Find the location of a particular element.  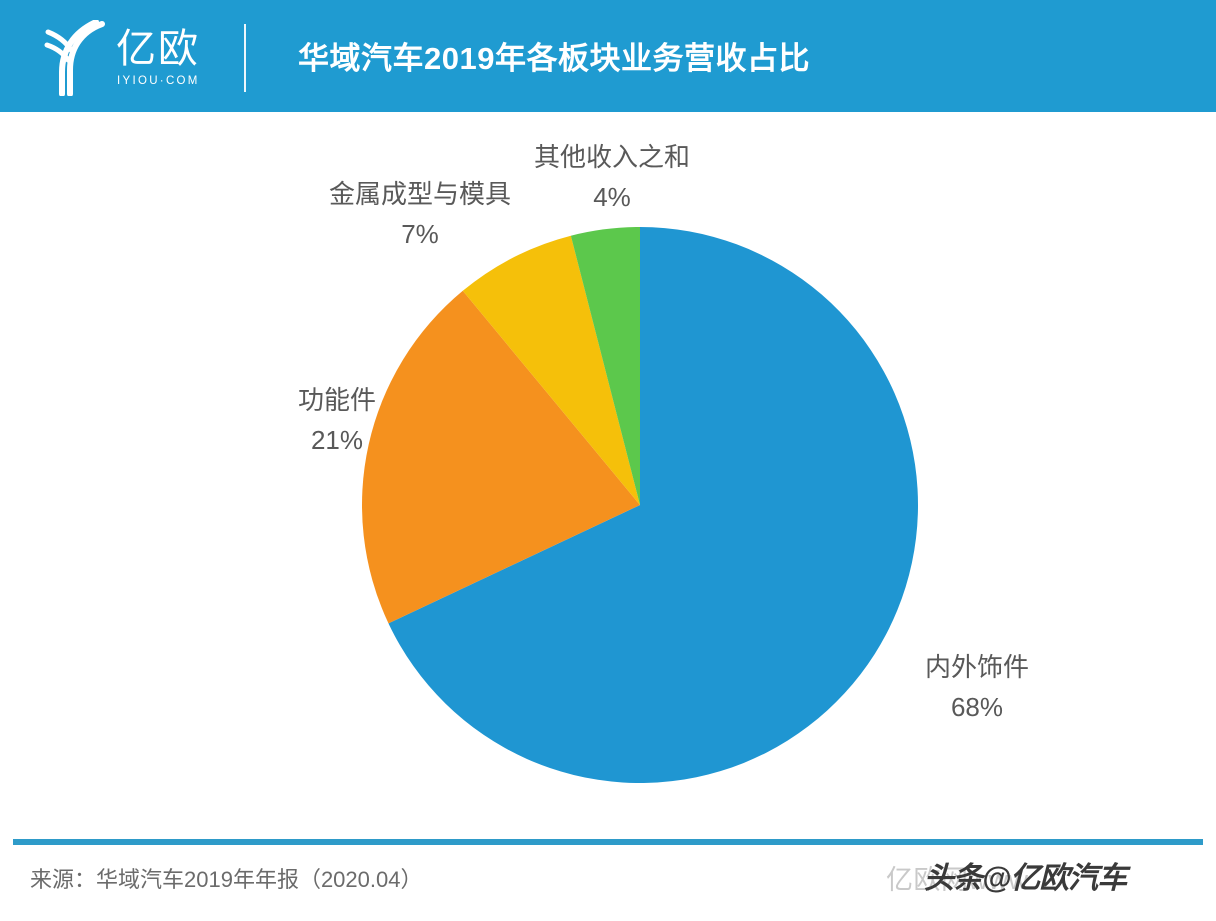

pie-label-value: 21% is located at coordinates (337, 440).